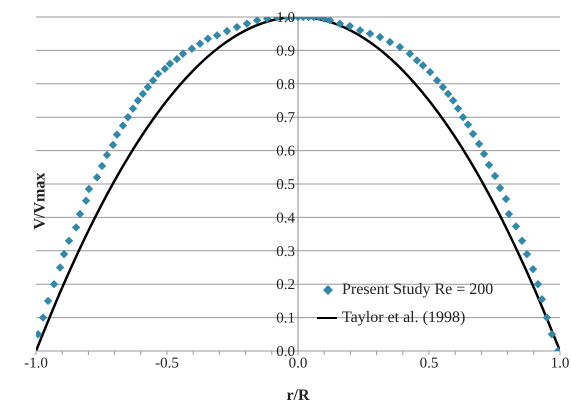 The height and width of the screenshot is (405, 571). What do you see at coordinates (286, 152) in the screenshot?
I see `y-tick-label: 0.6` at bounding box center [286, 152].